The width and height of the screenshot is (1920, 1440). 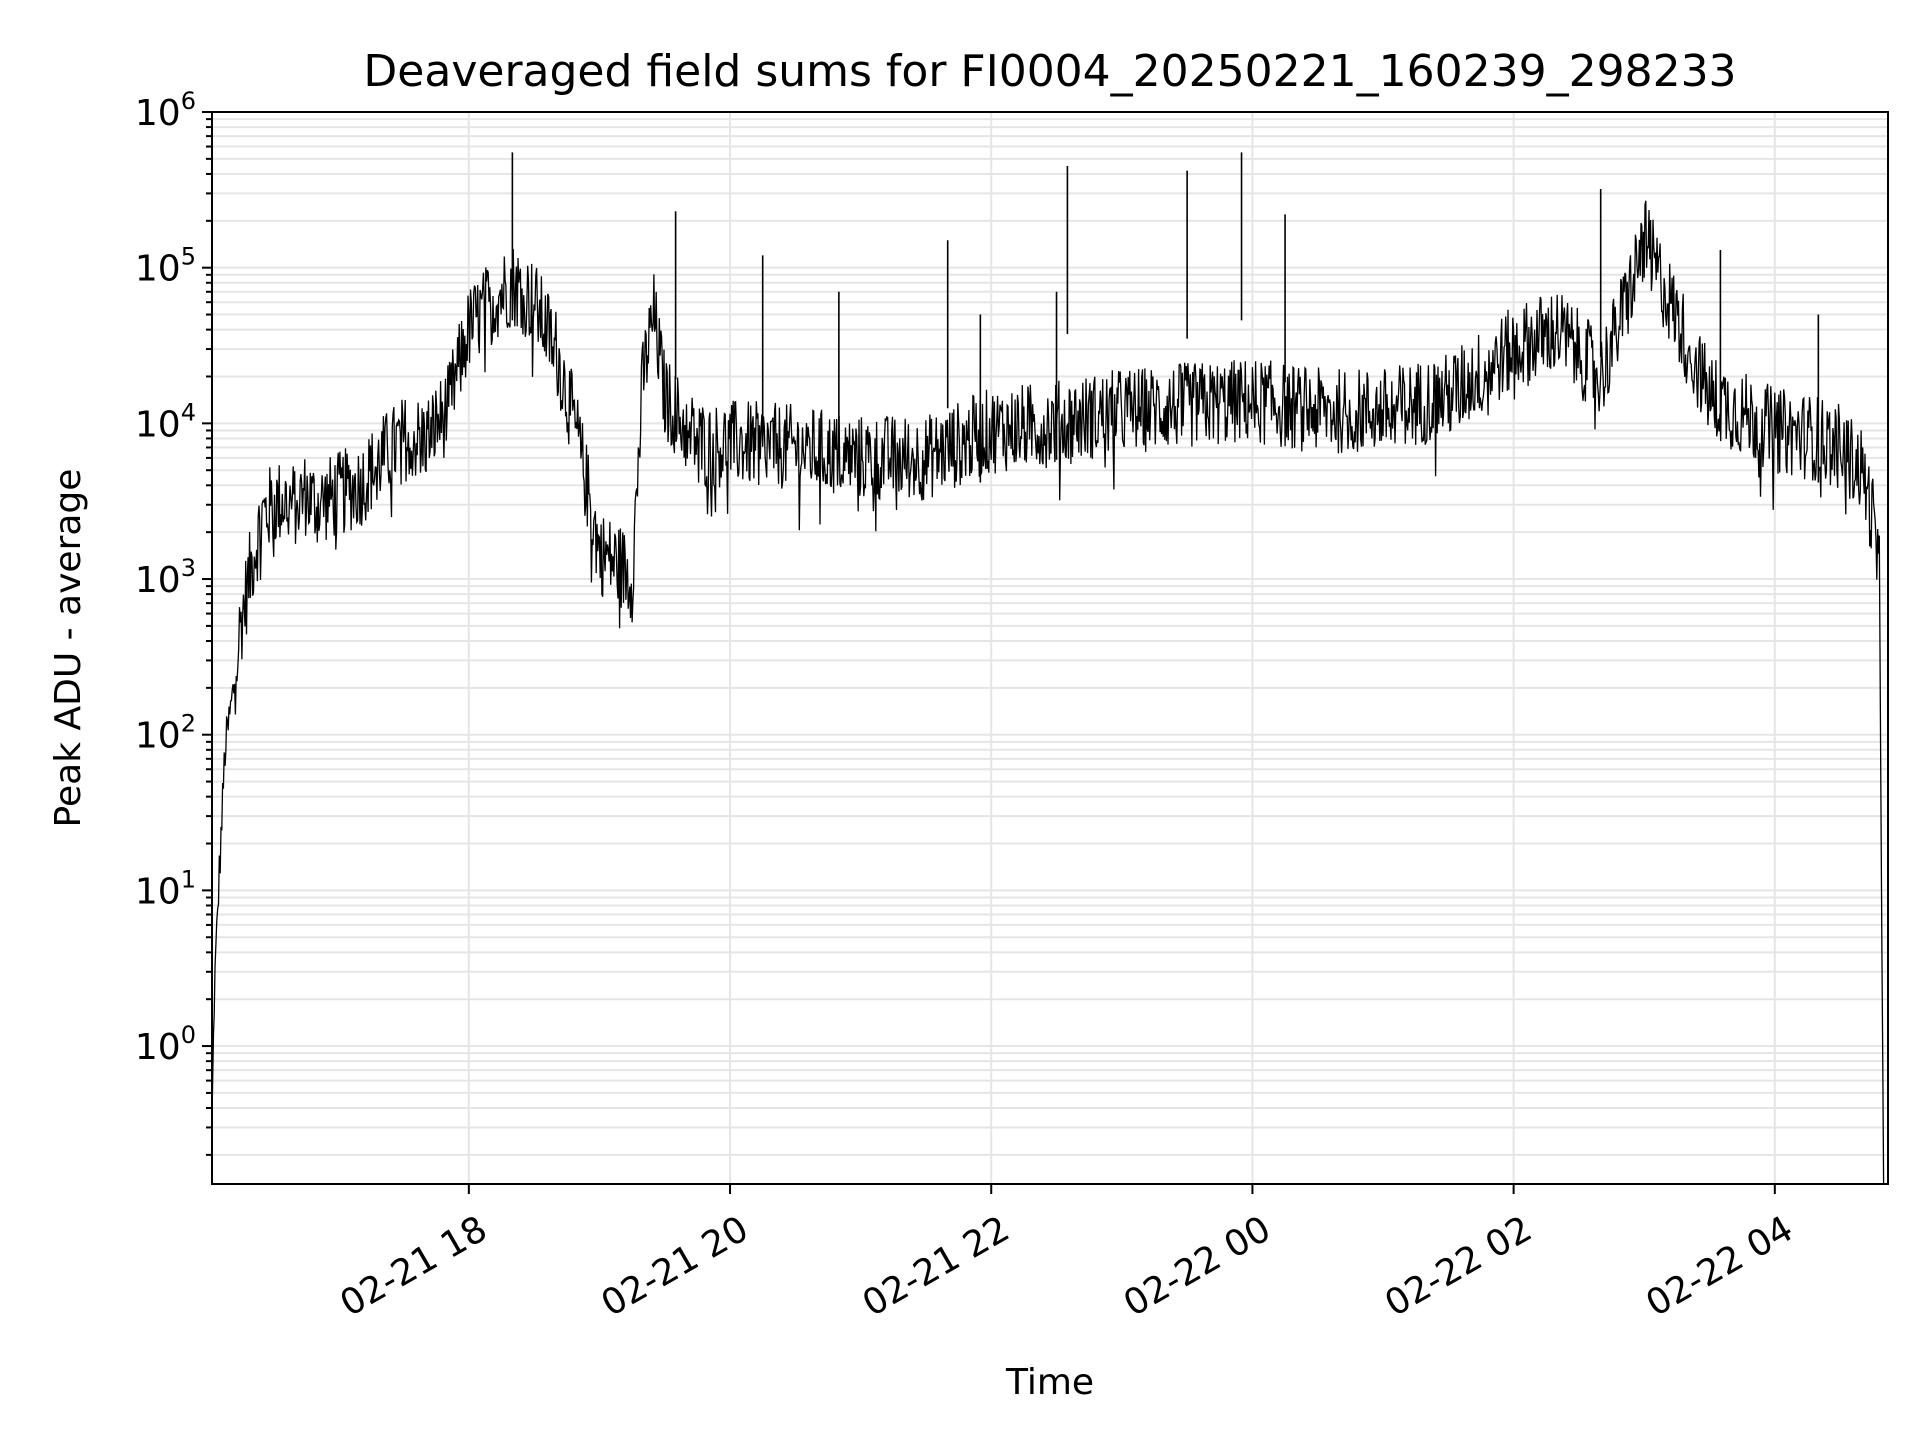 What do you see at coordinates (165, 888) in the screenshot?
I see `y-tick-label: 10¹` at bounding box center [165, 888].